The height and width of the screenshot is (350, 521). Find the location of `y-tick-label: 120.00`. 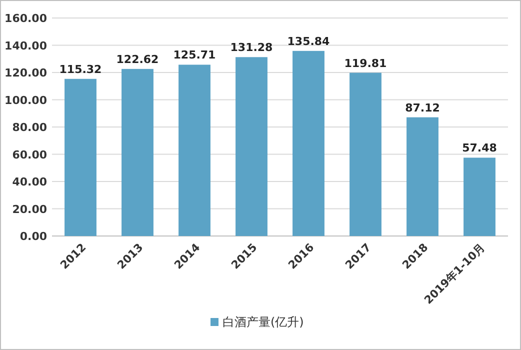

y-tick-label: 120.00 is located at coordinates (26, 73).